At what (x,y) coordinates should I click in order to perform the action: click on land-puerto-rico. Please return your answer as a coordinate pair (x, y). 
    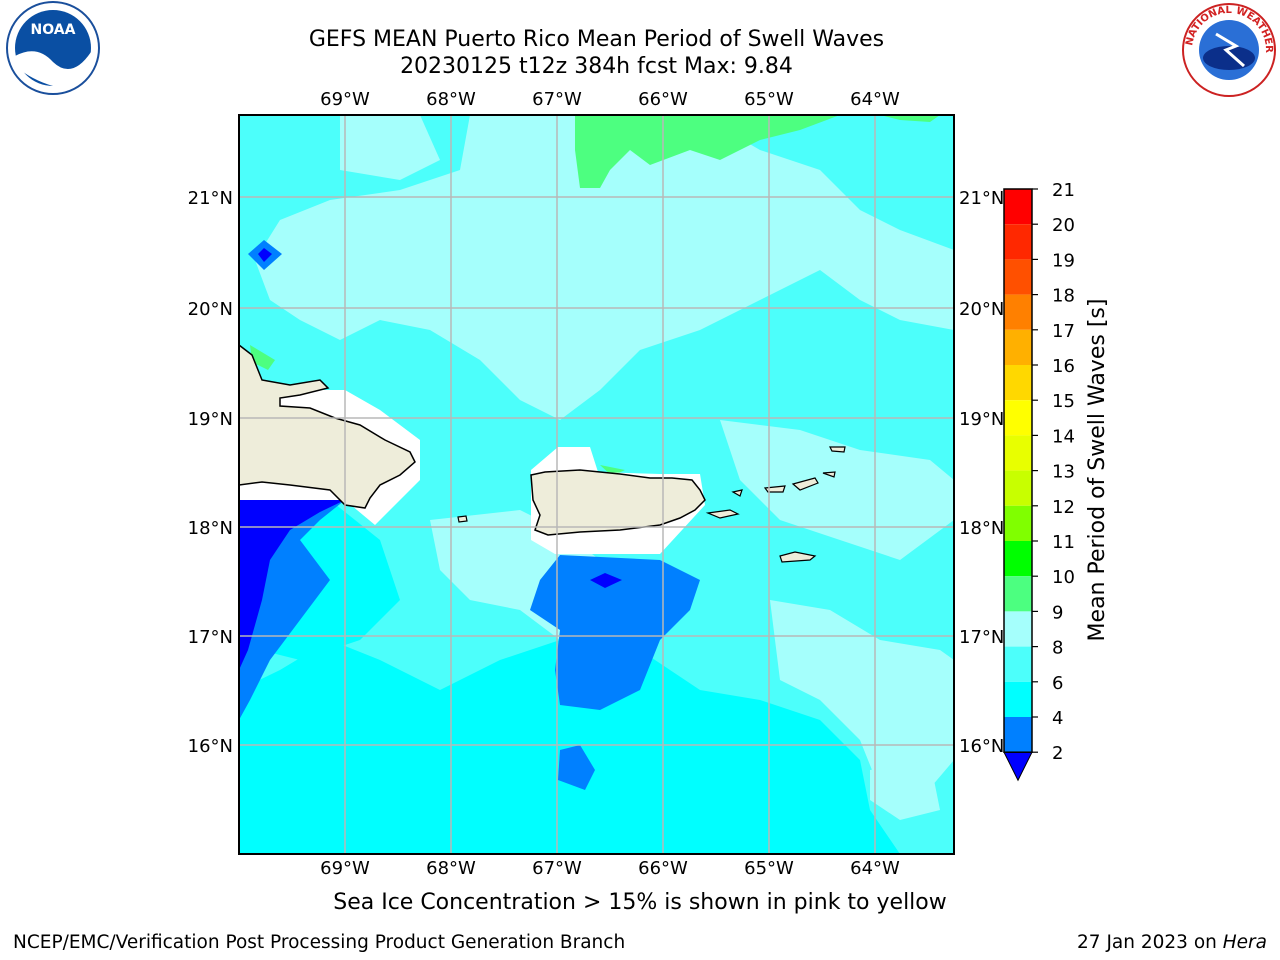
    Looking at the image, I should click on (618, 502).